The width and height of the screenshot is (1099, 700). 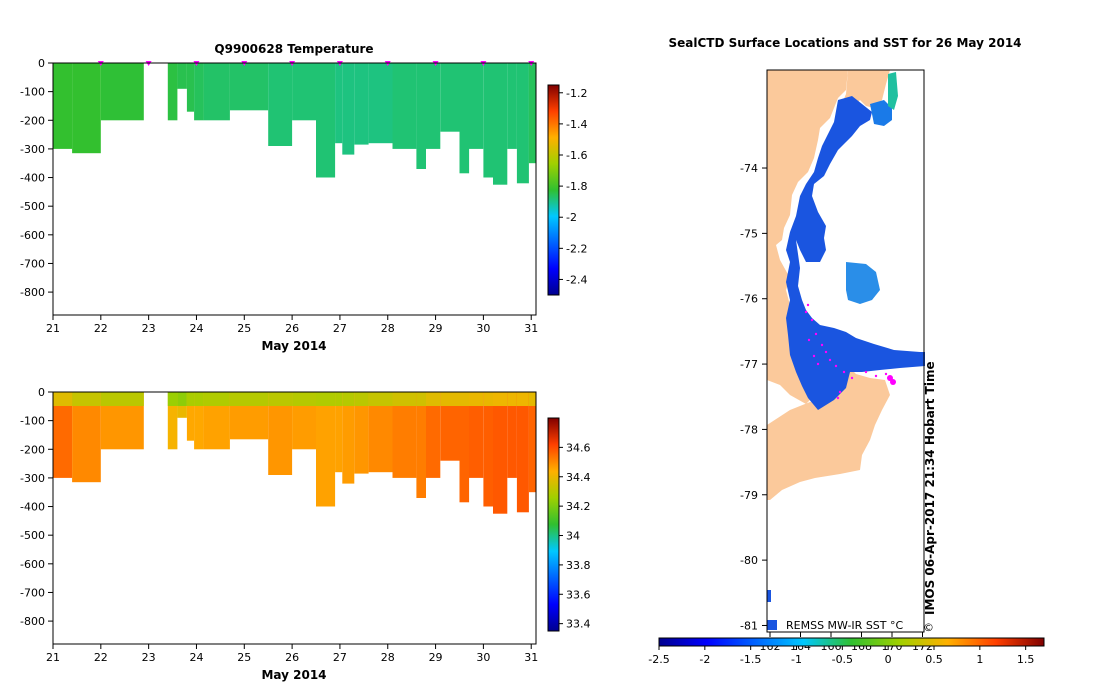 I want to click on x-tick-label: 23, so click(x=149, y=328).